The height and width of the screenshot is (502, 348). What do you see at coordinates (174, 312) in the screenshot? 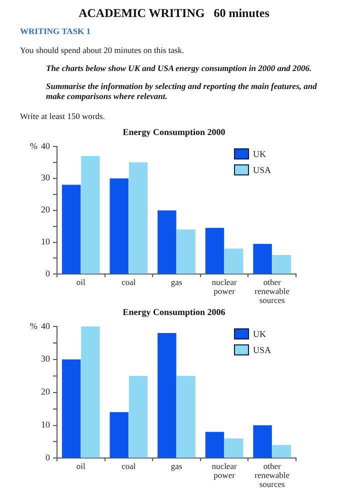
I see `chart-title: Energy Consumption 2006` at bounding box center [174, 312].